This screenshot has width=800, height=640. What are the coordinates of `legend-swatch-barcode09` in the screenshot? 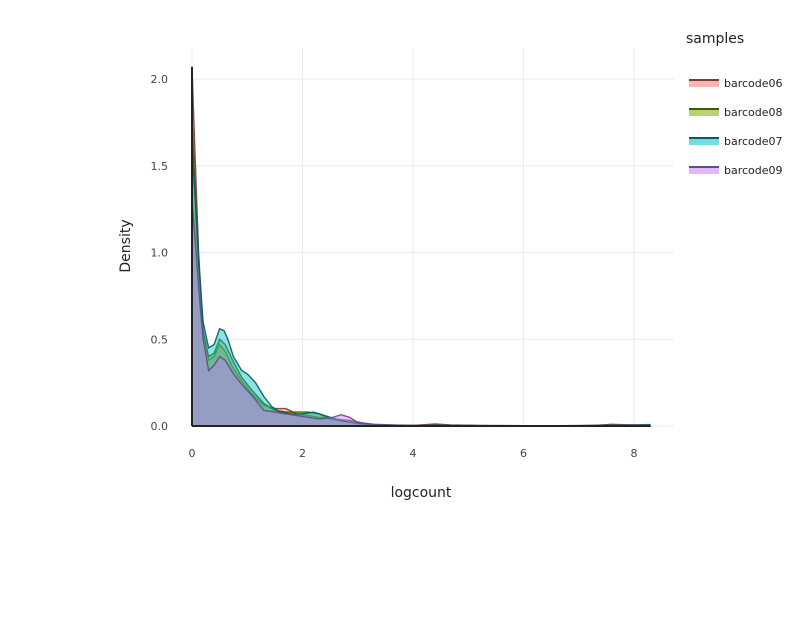 It's located at (704, 170).